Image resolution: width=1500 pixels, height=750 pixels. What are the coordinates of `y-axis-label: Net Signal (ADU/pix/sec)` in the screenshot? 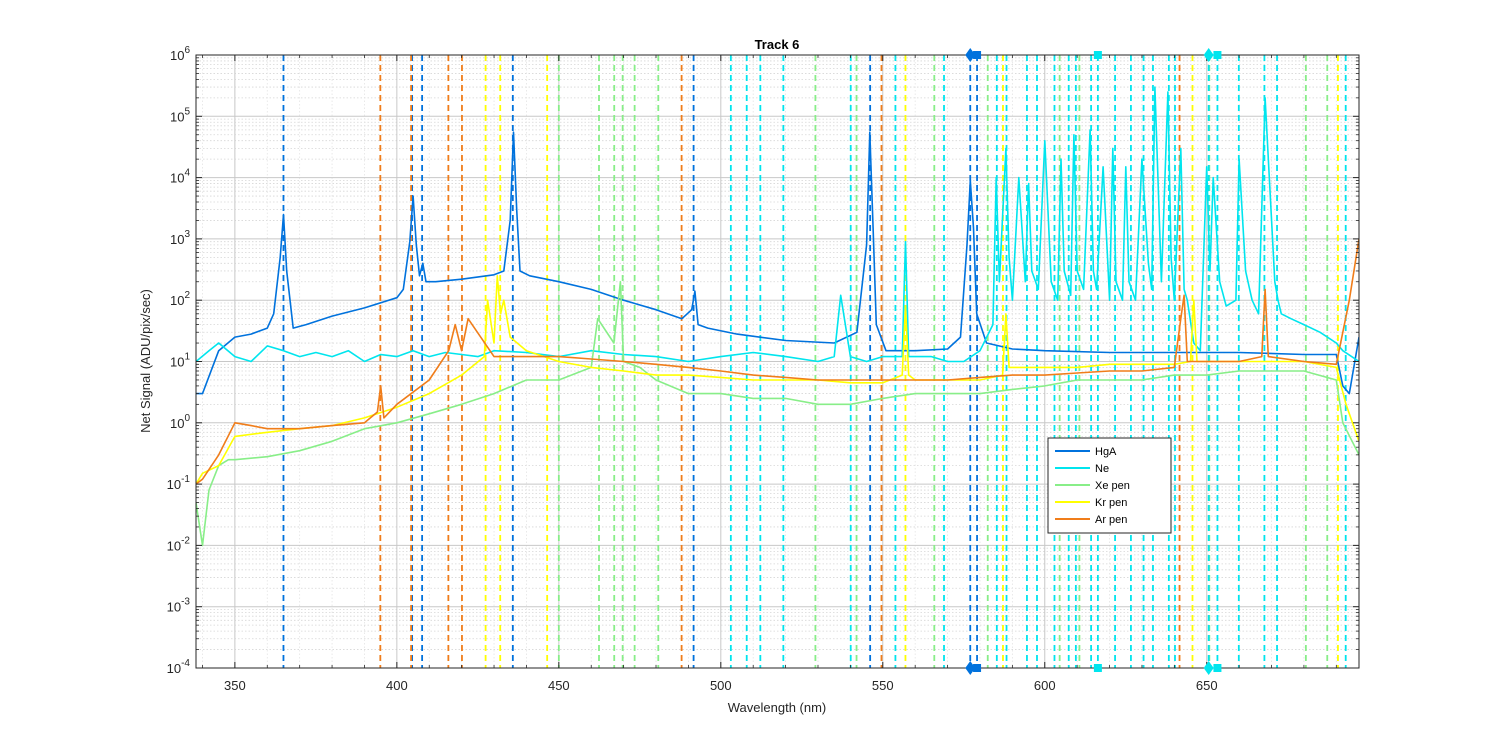 It's located at (145, 361).